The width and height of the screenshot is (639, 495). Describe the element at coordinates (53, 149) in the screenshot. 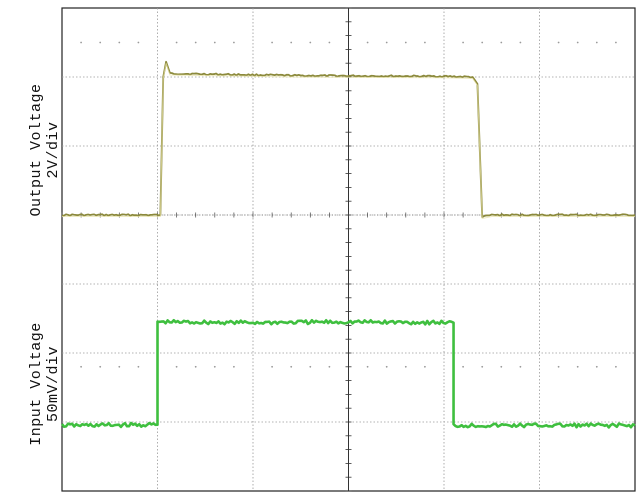

I see `output-voltage-scale-label: 2V/div` at that location.